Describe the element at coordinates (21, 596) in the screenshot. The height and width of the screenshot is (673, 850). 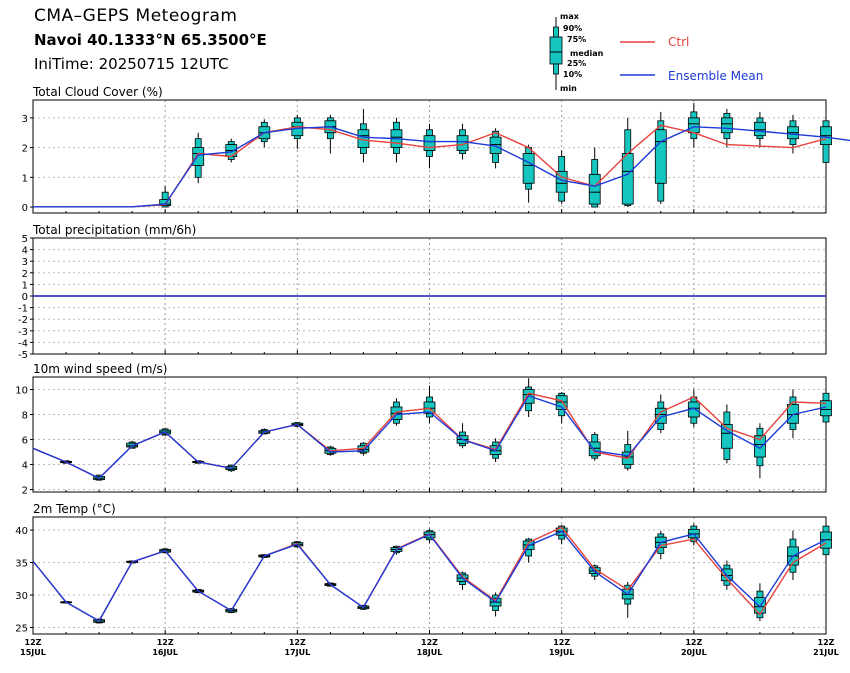
I see `y-tick-label: 30` at that location.